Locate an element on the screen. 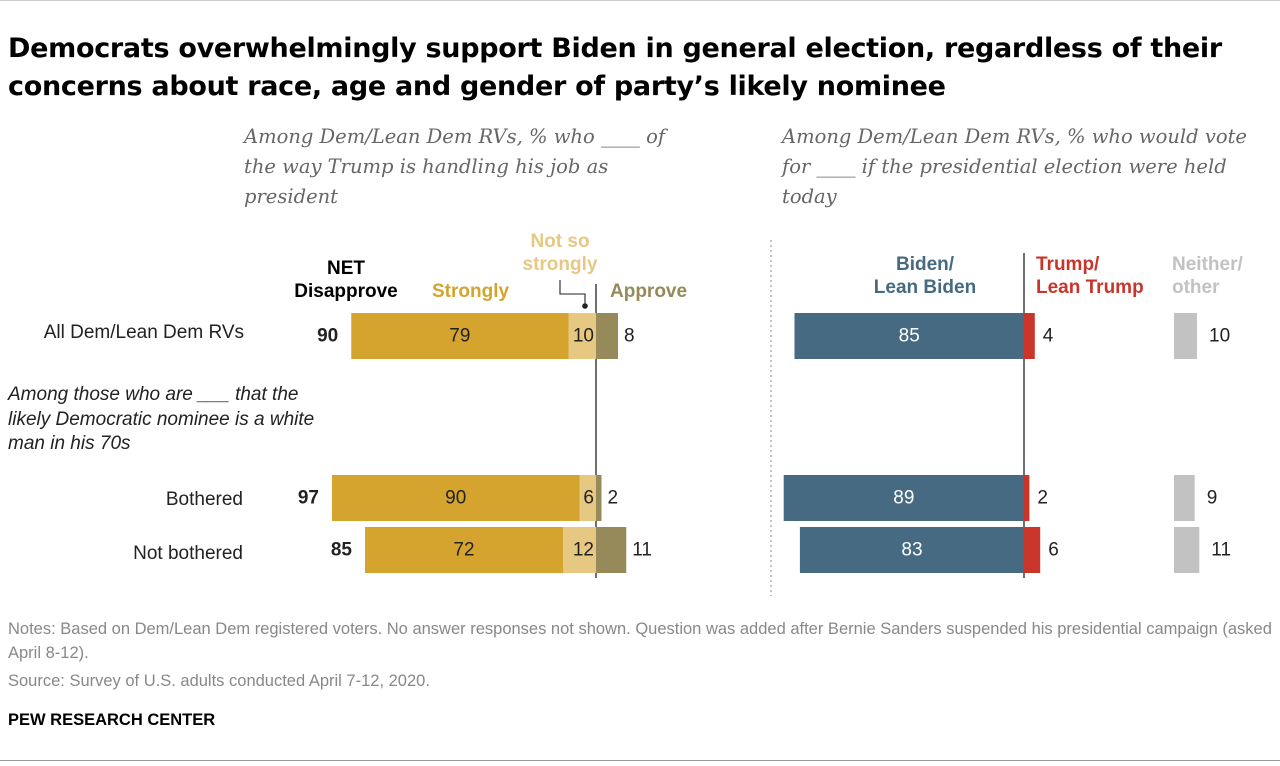  legend-net-disapprove: NET Disapprove is located at coordinates (346, 280).